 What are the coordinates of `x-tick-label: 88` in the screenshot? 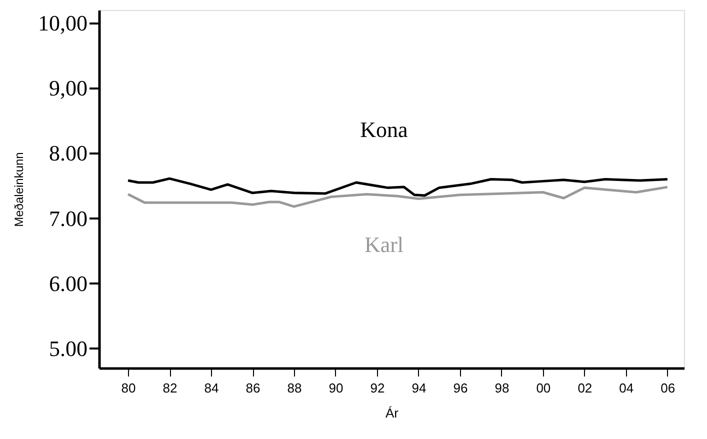 It's located at (294, 388).